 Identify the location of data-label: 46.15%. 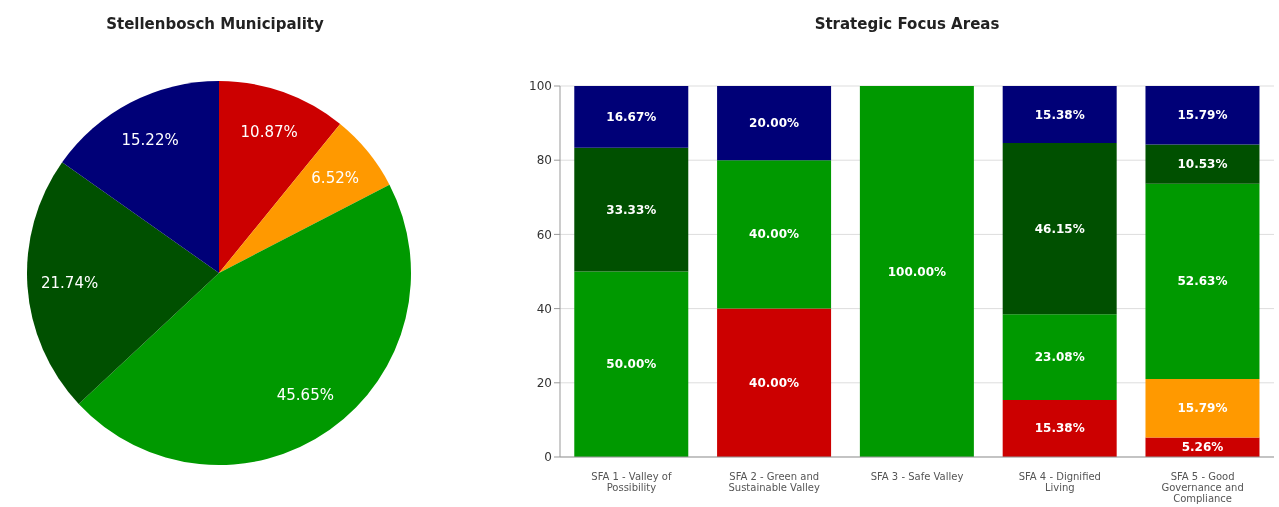
(1059, 228).